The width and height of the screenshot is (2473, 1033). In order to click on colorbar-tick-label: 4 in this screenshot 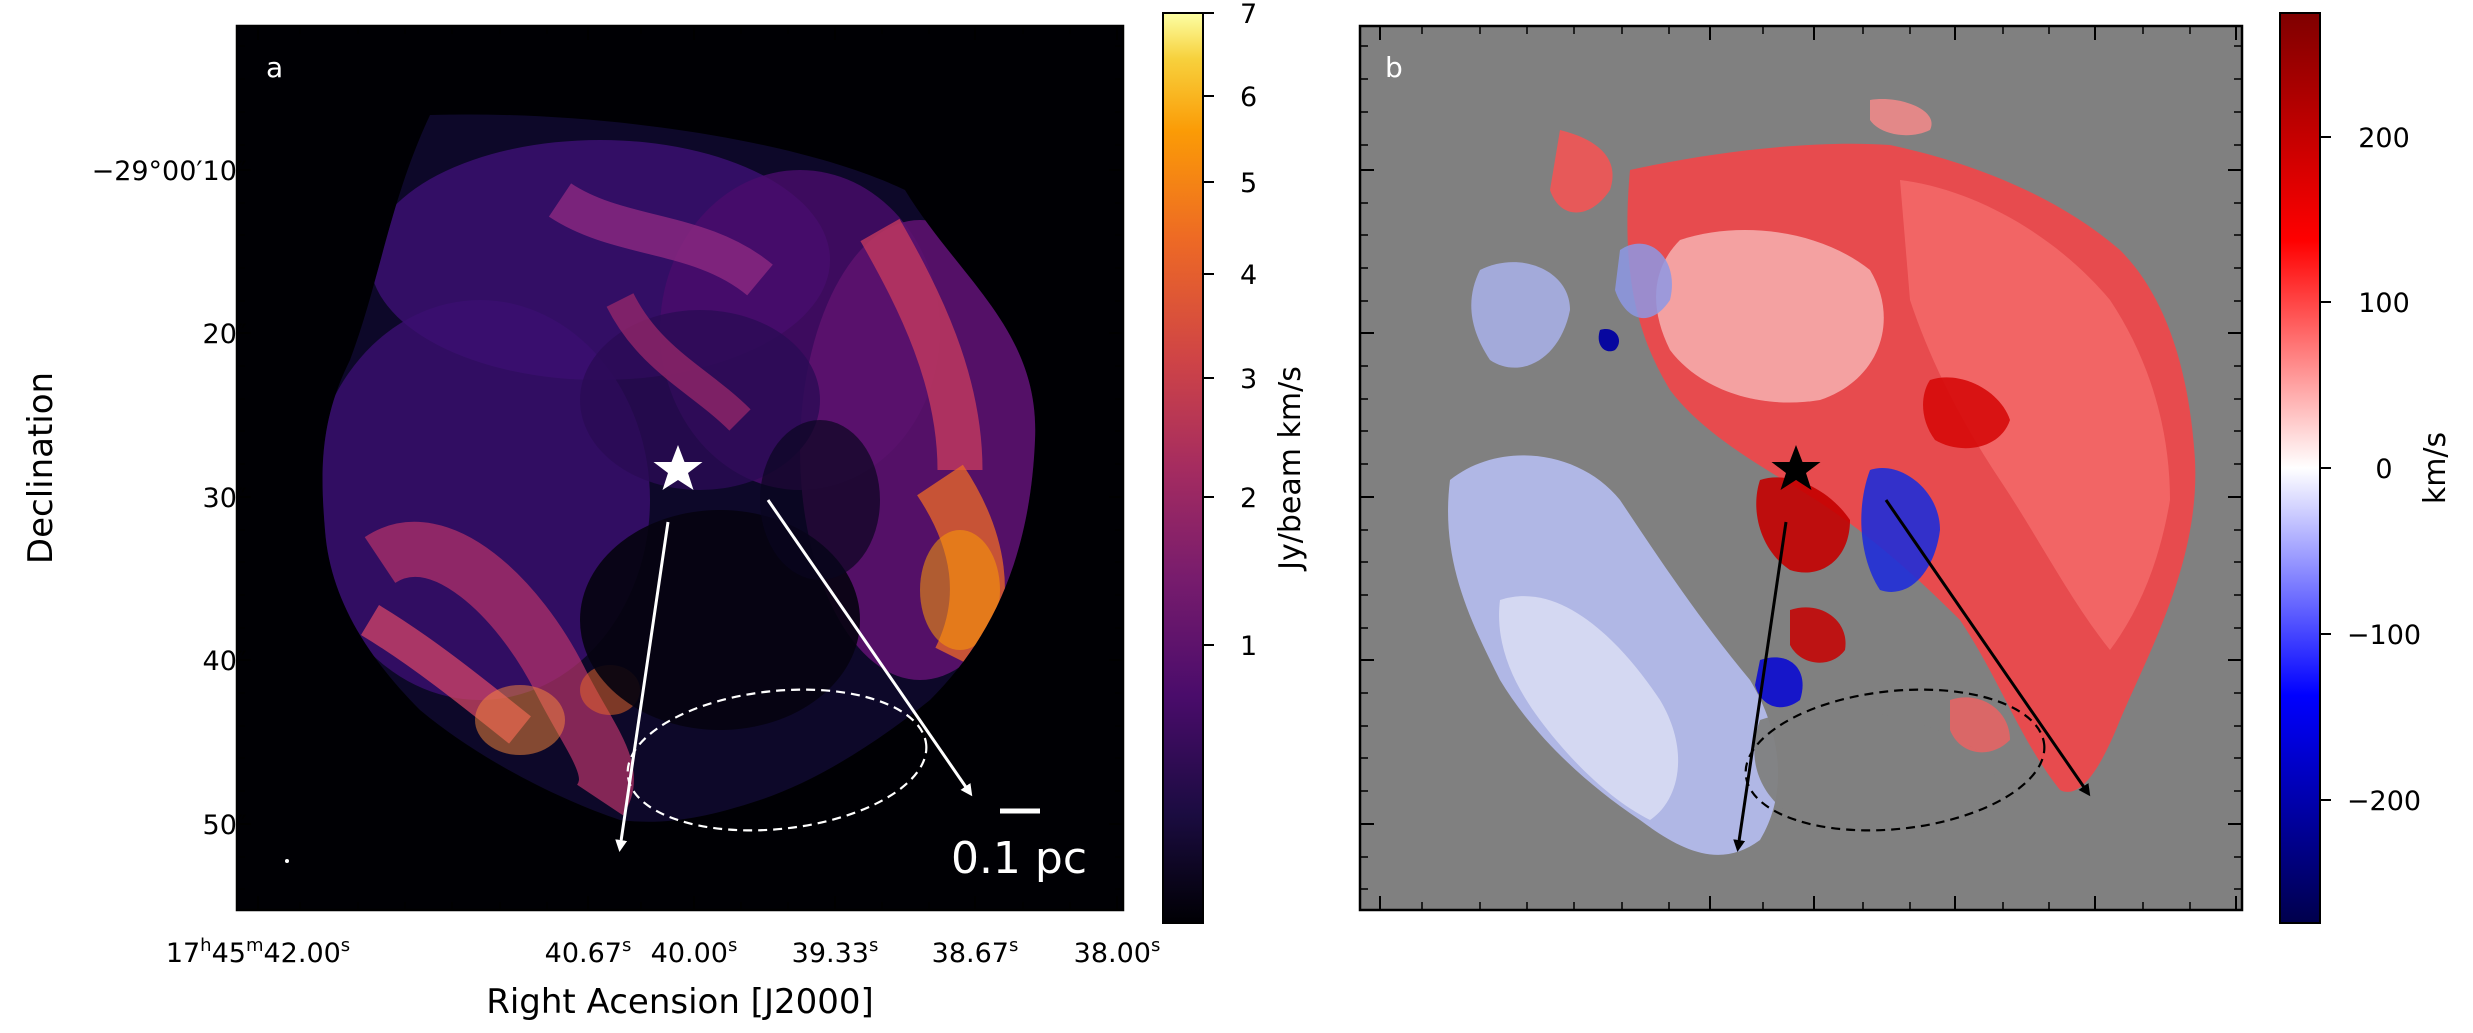, I will do `click(1248, 275)`.